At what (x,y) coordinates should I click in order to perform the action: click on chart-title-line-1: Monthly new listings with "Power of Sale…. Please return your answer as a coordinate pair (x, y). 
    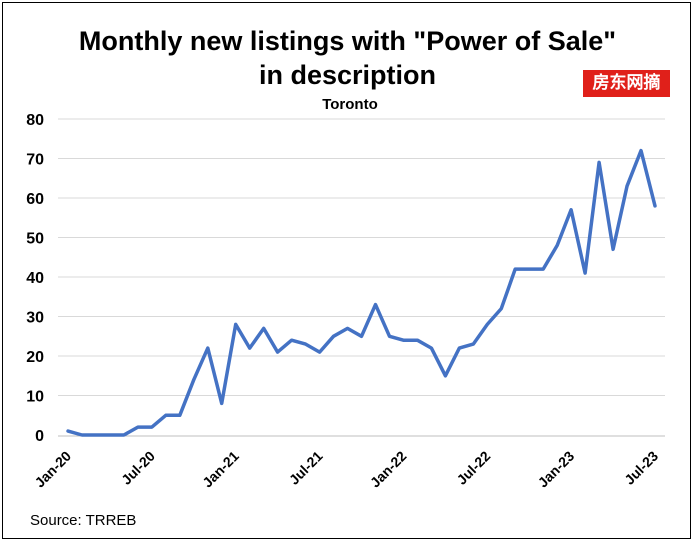
    Looking at the image, I should click on (347, 41).